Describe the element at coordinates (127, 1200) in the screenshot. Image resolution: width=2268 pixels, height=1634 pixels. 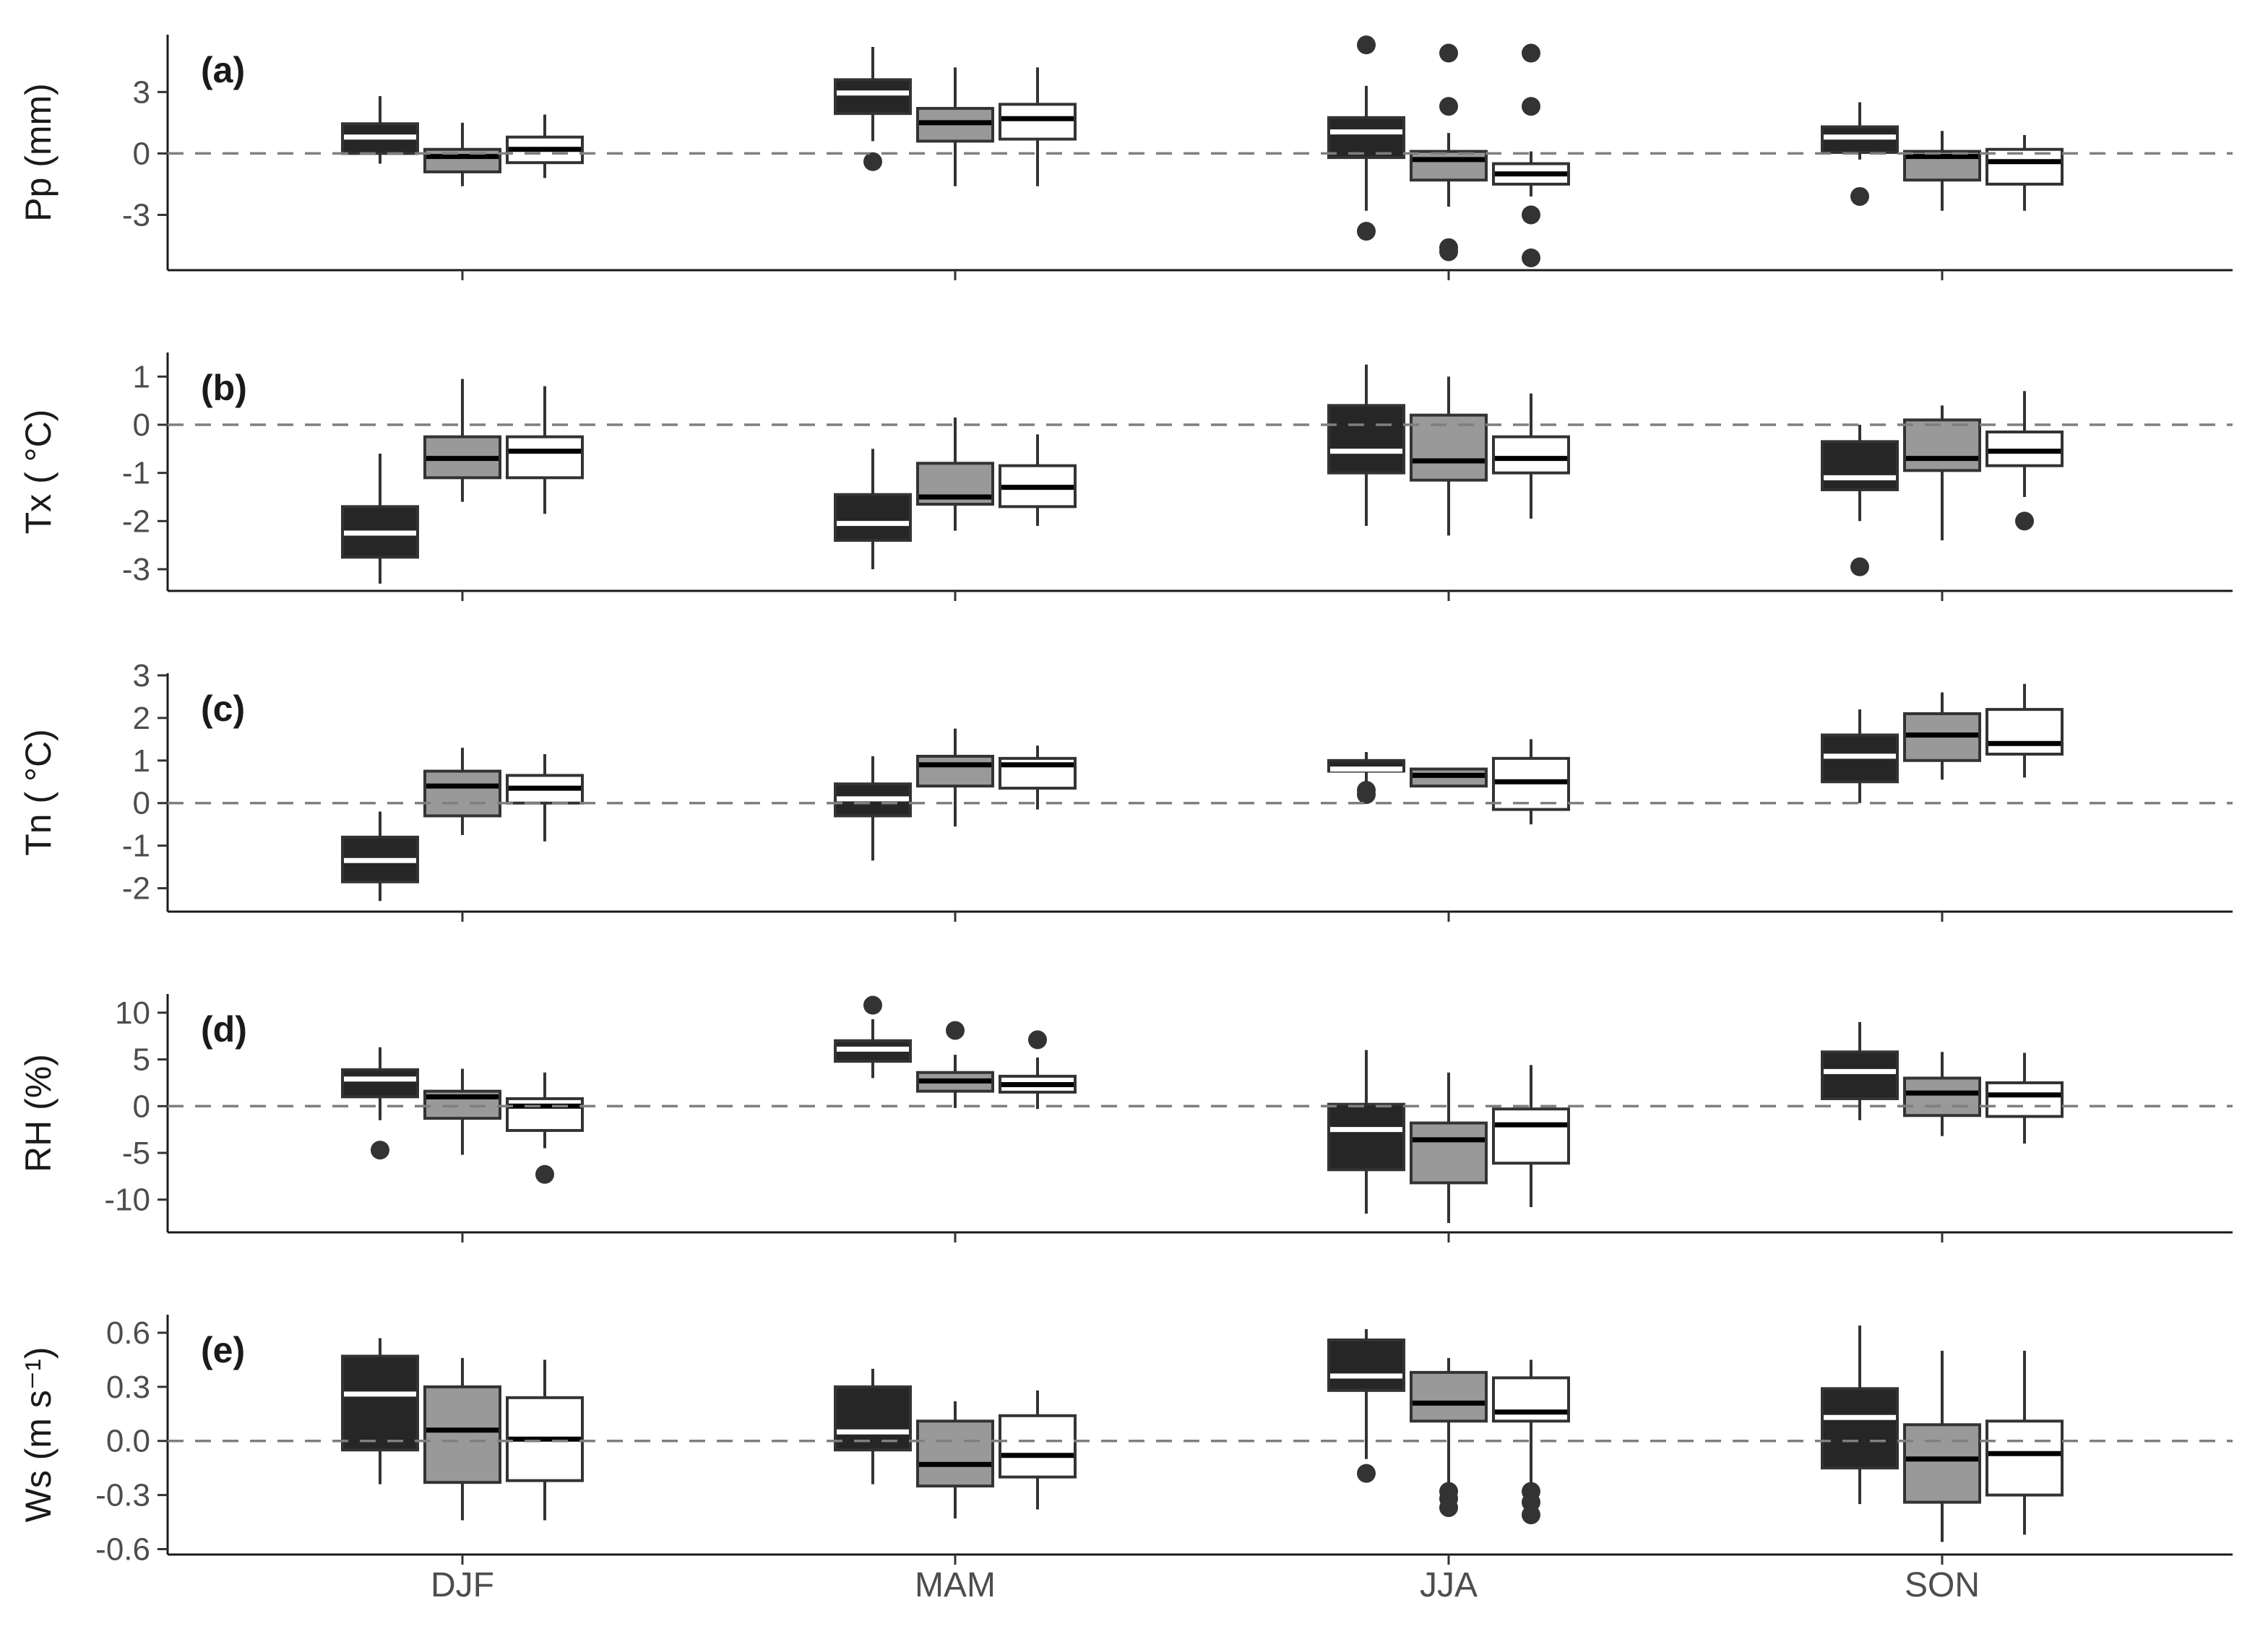
I see `y-tick-label: -10` at that location.